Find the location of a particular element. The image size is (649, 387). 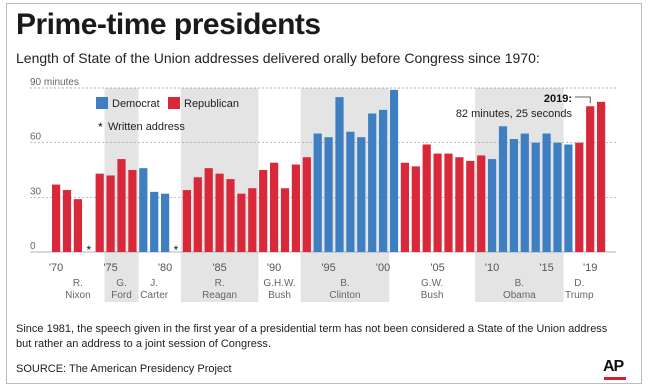

legend-swatch-democrat is located at coordinates (102, 103).